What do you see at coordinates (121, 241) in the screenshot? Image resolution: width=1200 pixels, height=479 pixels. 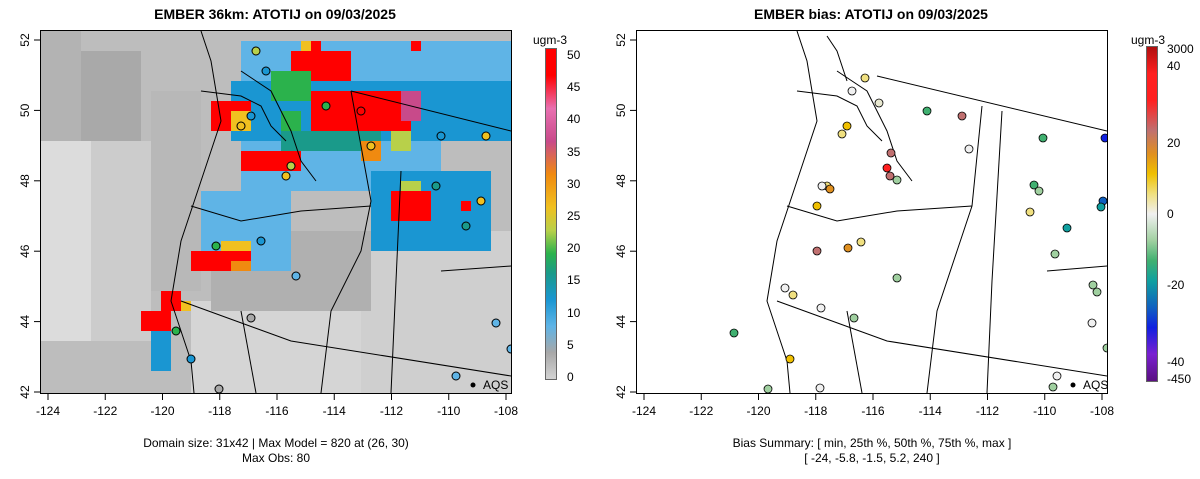 I see `ocean-field-mid2` at bounding box center [121, 241].